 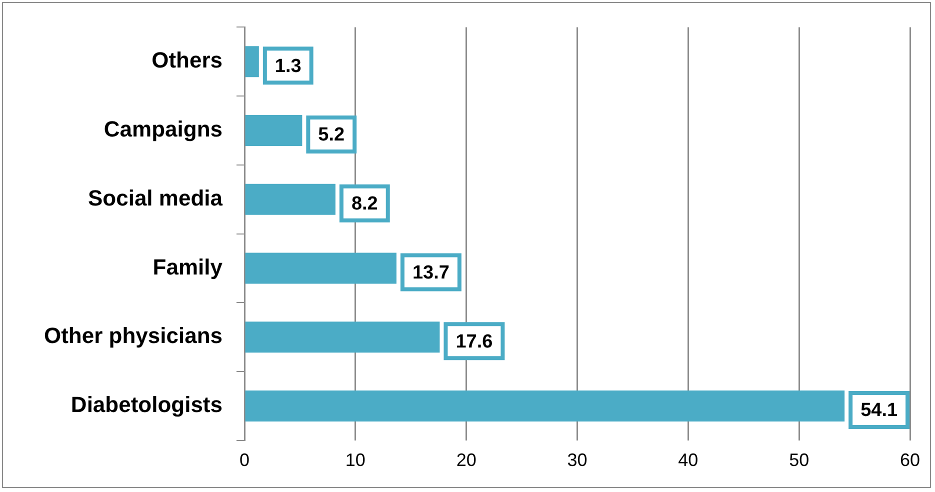 I want to click on data-label: 5.2, so click(x=331, y=135).